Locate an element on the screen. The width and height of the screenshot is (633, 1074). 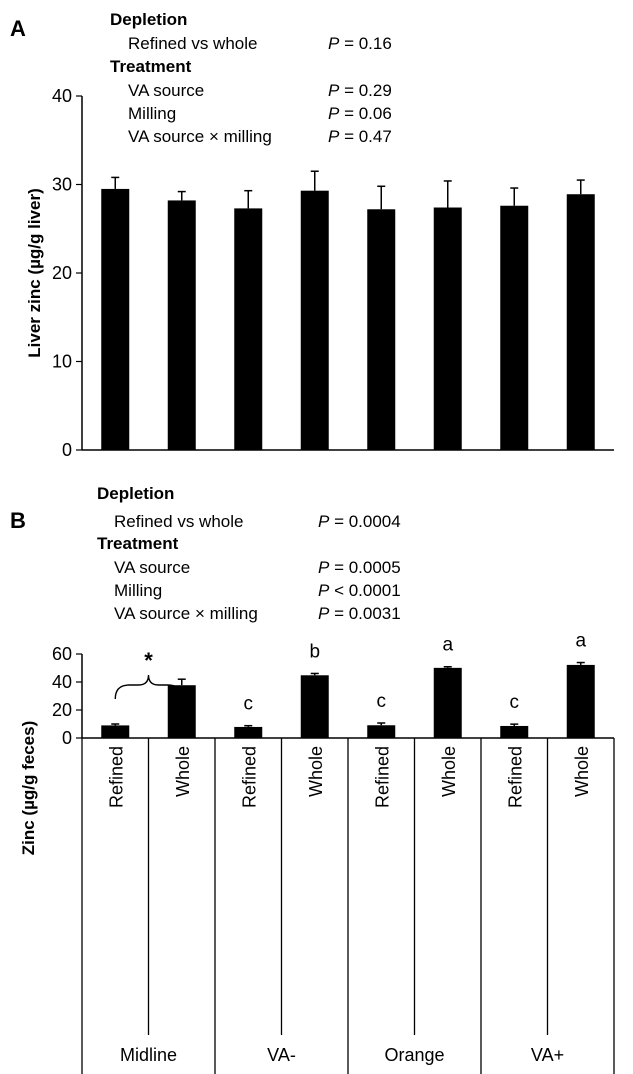
panel-b-treatment-row-p: P = 0.0031 is located at coordinates (359, 613).